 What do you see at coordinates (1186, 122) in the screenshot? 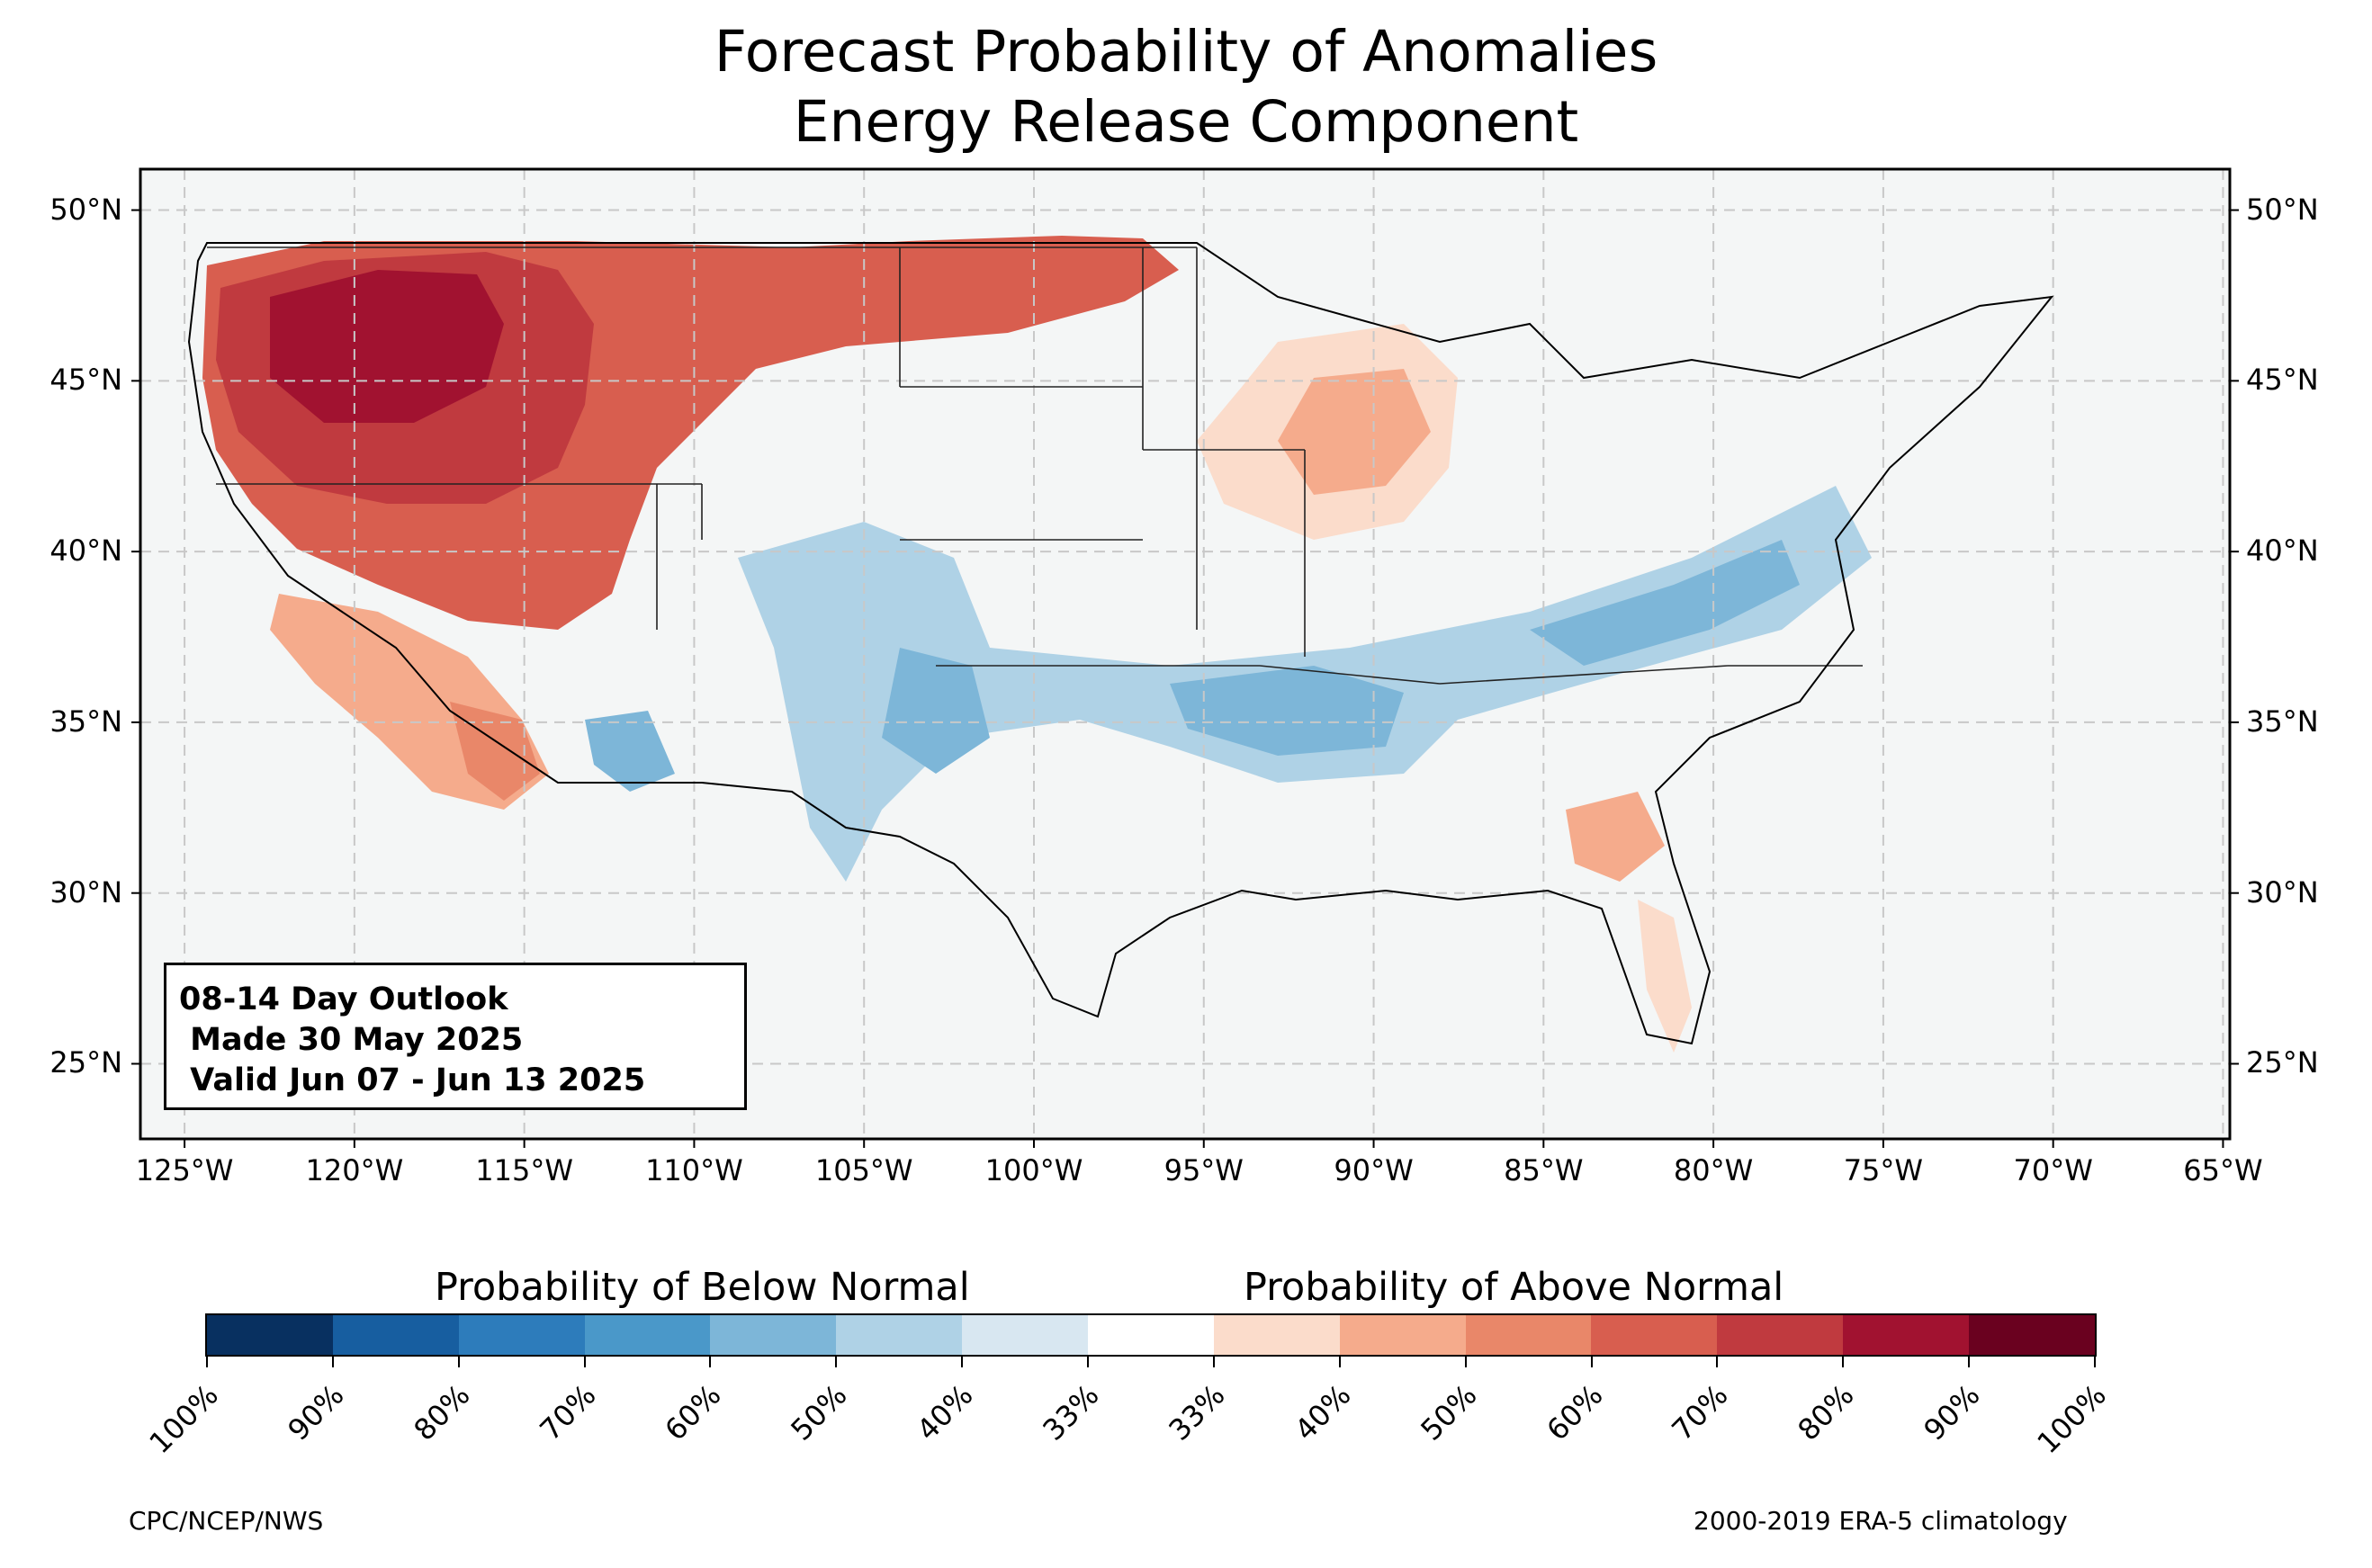
I see `chart-subtitle: Energy Release Component` at bounding box center [1186, 122].